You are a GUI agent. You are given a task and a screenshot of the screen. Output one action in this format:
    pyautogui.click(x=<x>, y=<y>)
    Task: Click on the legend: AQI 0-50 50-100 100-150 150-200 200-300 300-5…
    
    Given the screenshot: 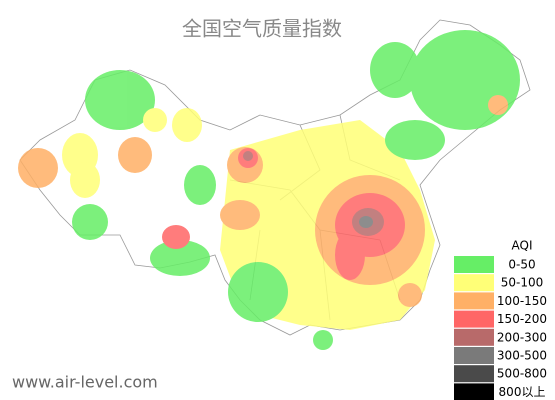 What is the action you would take?
    pyautogui.click(x=501, y=318)
    